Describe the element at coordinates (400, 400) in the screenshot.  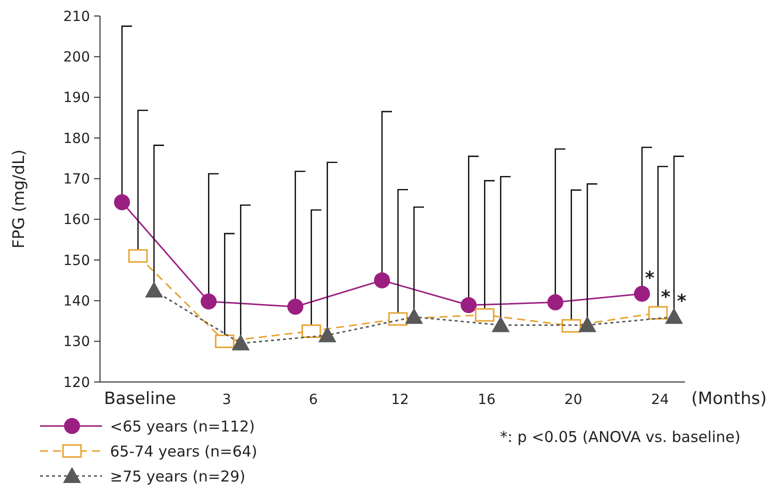
I see `x-tick-label: 12` at that location.